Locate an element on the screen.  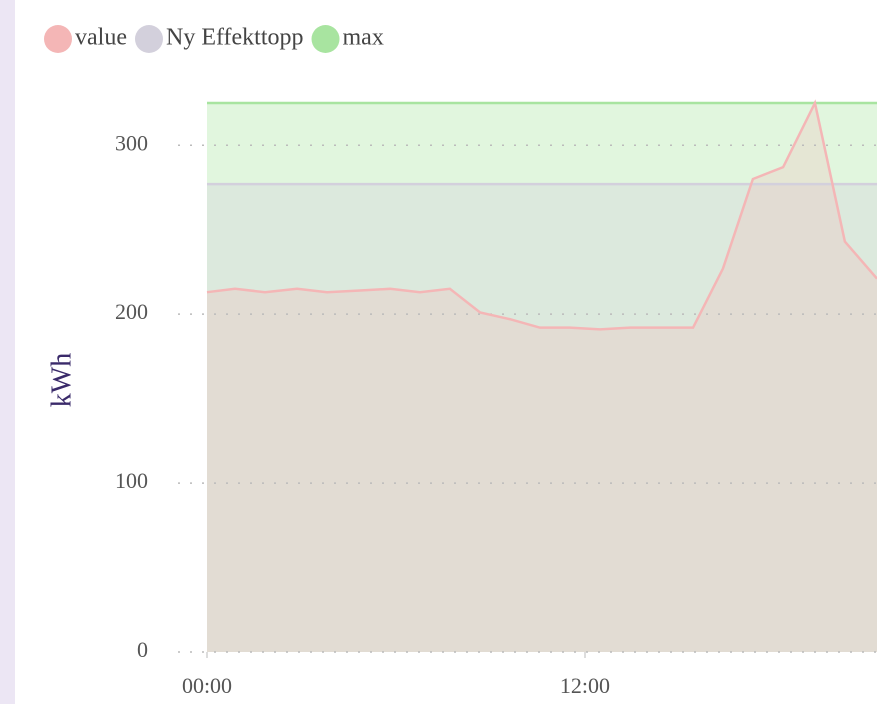
legend-label: value is located at coordinates (101, 38).